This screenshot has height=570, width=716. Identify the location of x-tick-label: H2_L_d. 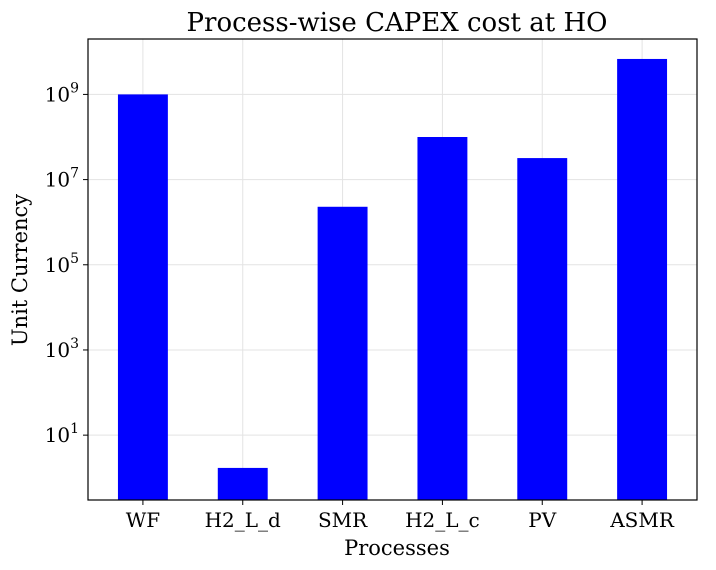
(243, 520).